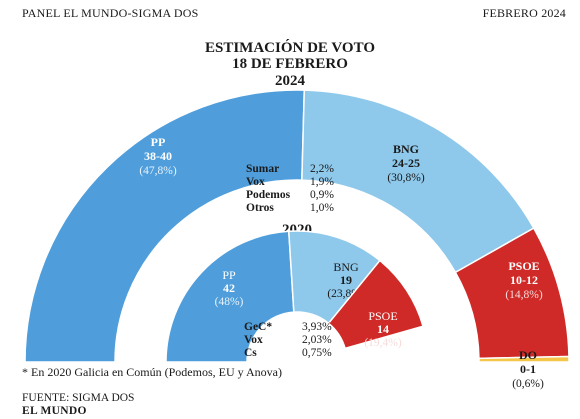  I want to click on label-2020-pp-pct: (48%), so click(229, 302).